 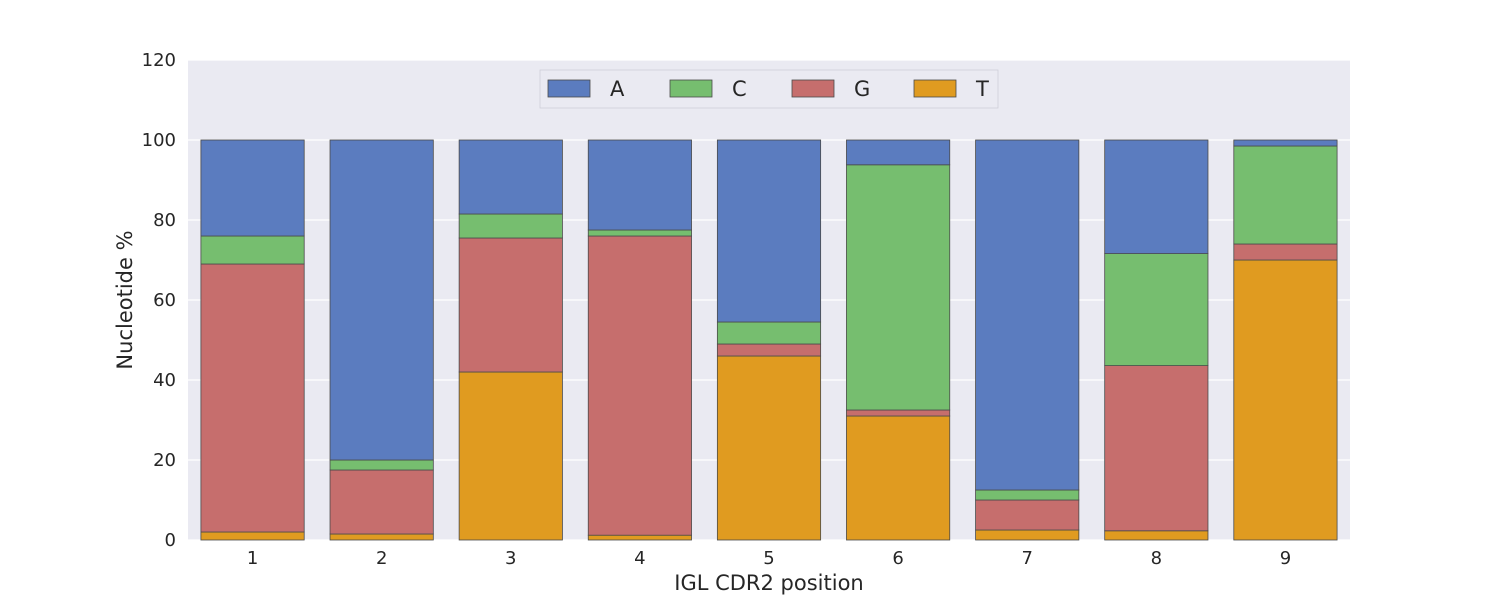 What do you see at coordinates (935, 88) in the screenshot?
I see `legend-swatch-T` at bounding box center [935, 88].